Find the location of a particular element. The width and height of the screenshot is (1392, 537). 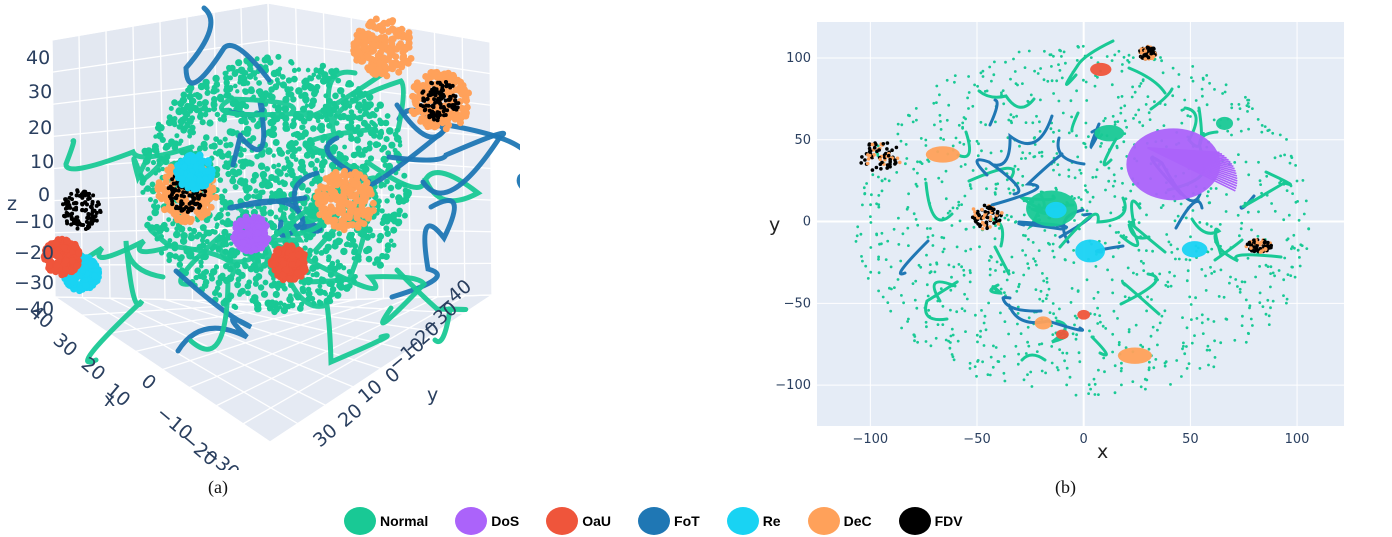

x-tick-label: 20 is located at coordinates (93, 369).